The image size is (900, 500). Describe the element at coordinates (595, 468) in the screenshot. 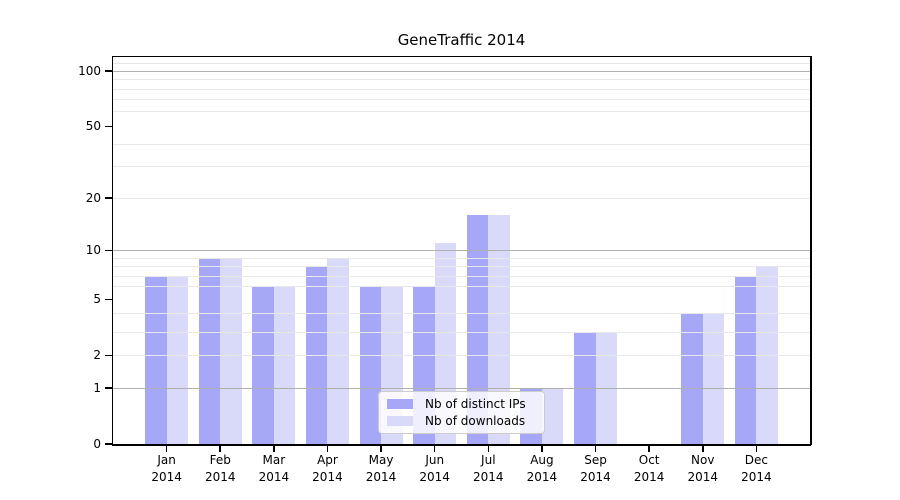

I see `x-tick-label-sep: Sep 2014` at that location.